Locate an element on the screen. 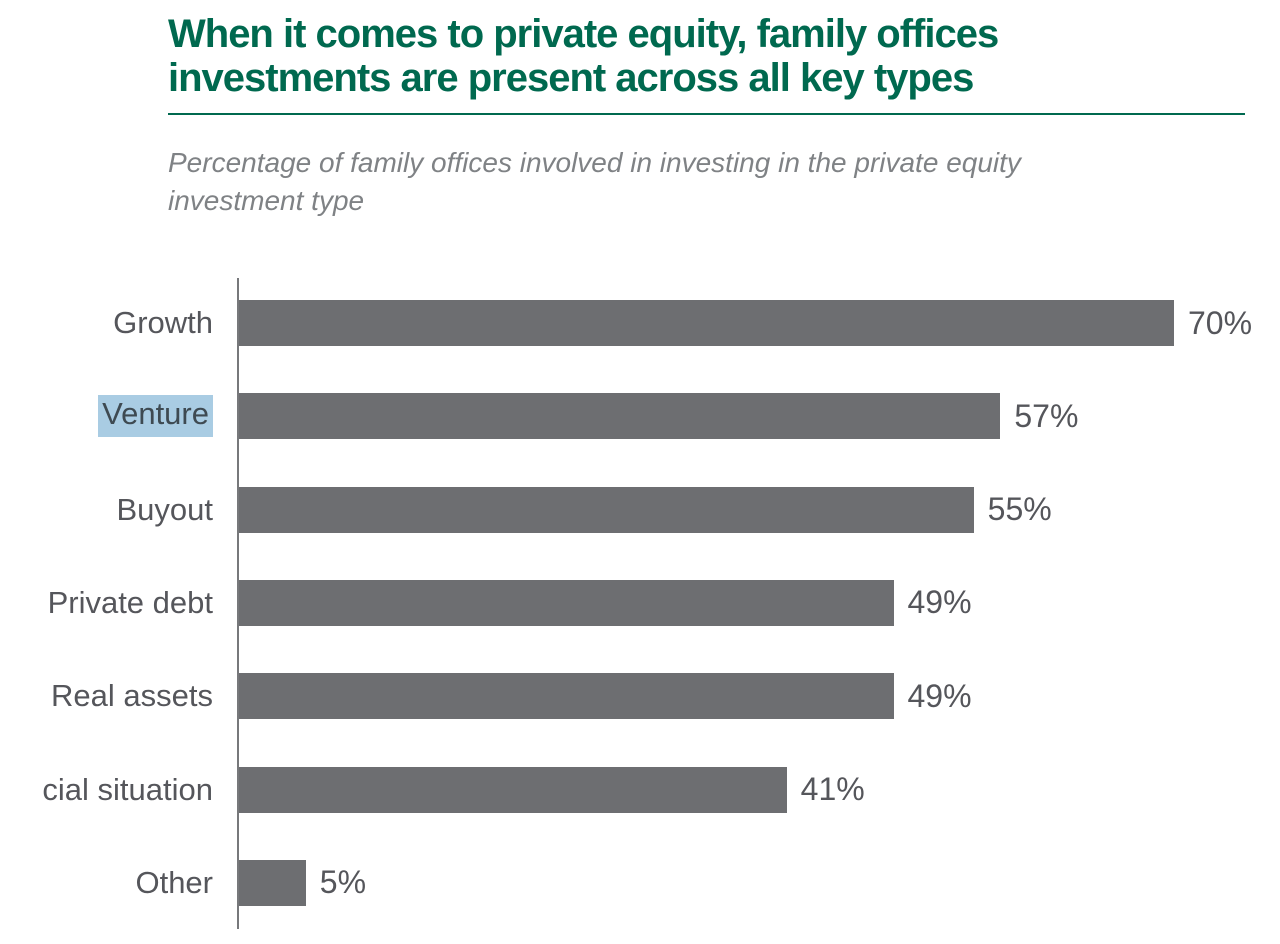 The image size is (1280, 944). value-label: 55% is located at coordinates (1019, 509).